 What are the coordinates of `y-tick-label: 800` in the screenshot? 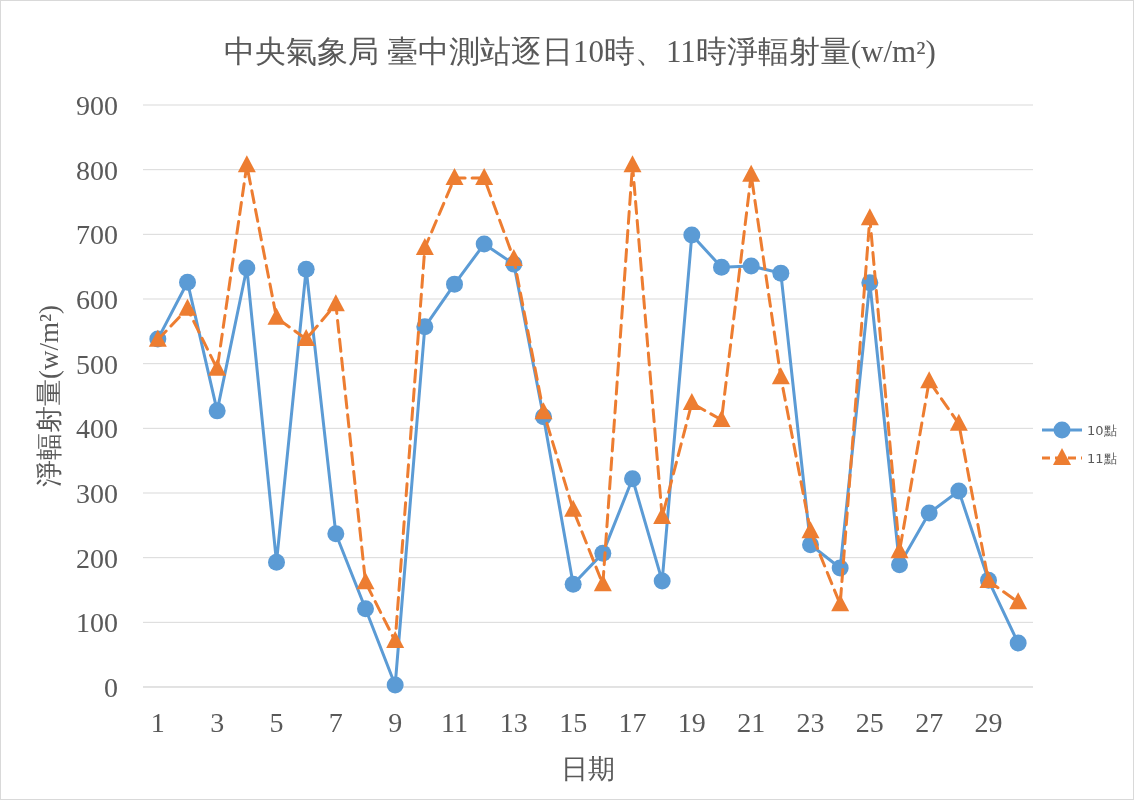 It's located at (97, 170).